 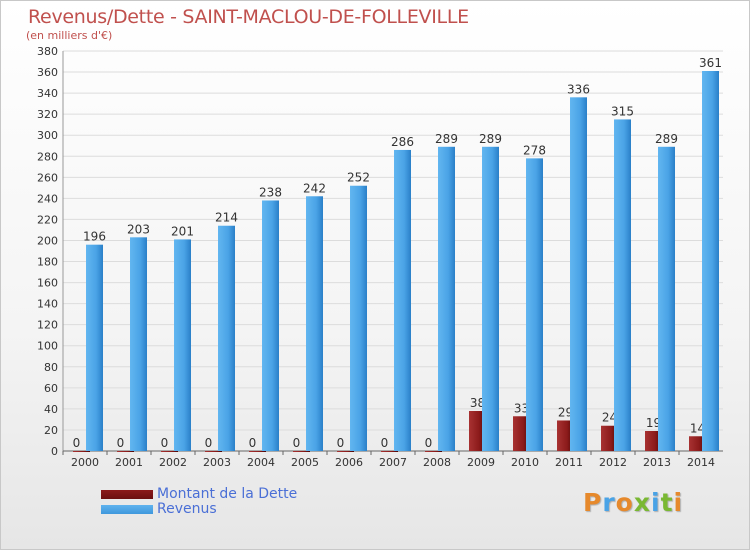 I want to click on proxiti-logo: Proxiti, so click(x=633, y=502).